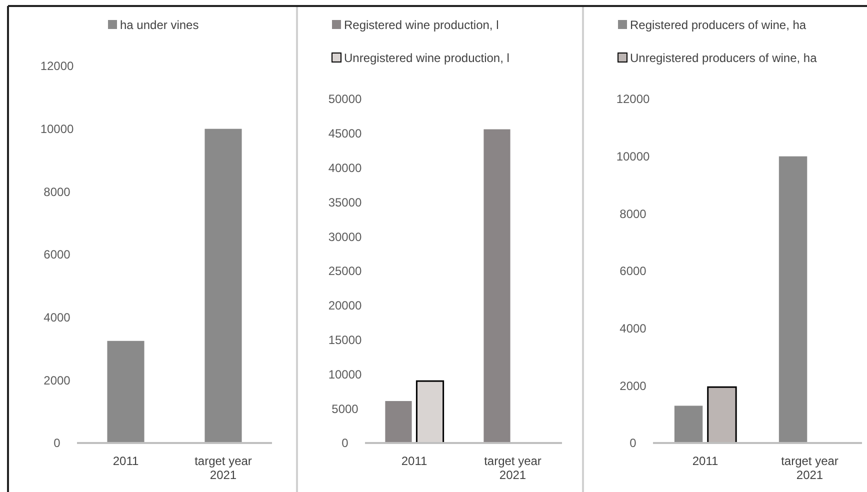  Describe the element at coordinates (345, 305) in the screenshot. I see `y-tick-label: 20000` at that location.